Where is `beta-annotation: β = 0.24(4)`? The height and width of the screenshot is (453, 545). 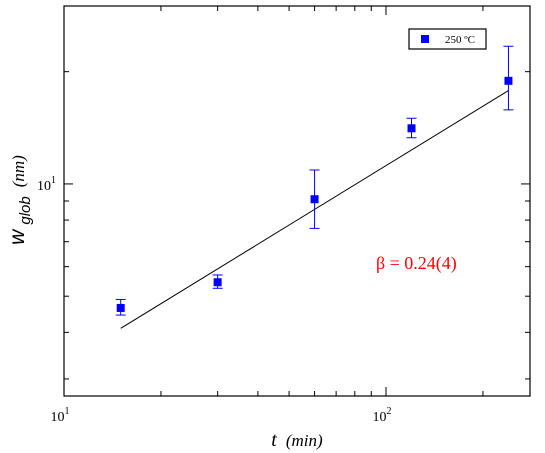 beta-annotation: β = 0.24(4) is located at coordinates (416, 263).